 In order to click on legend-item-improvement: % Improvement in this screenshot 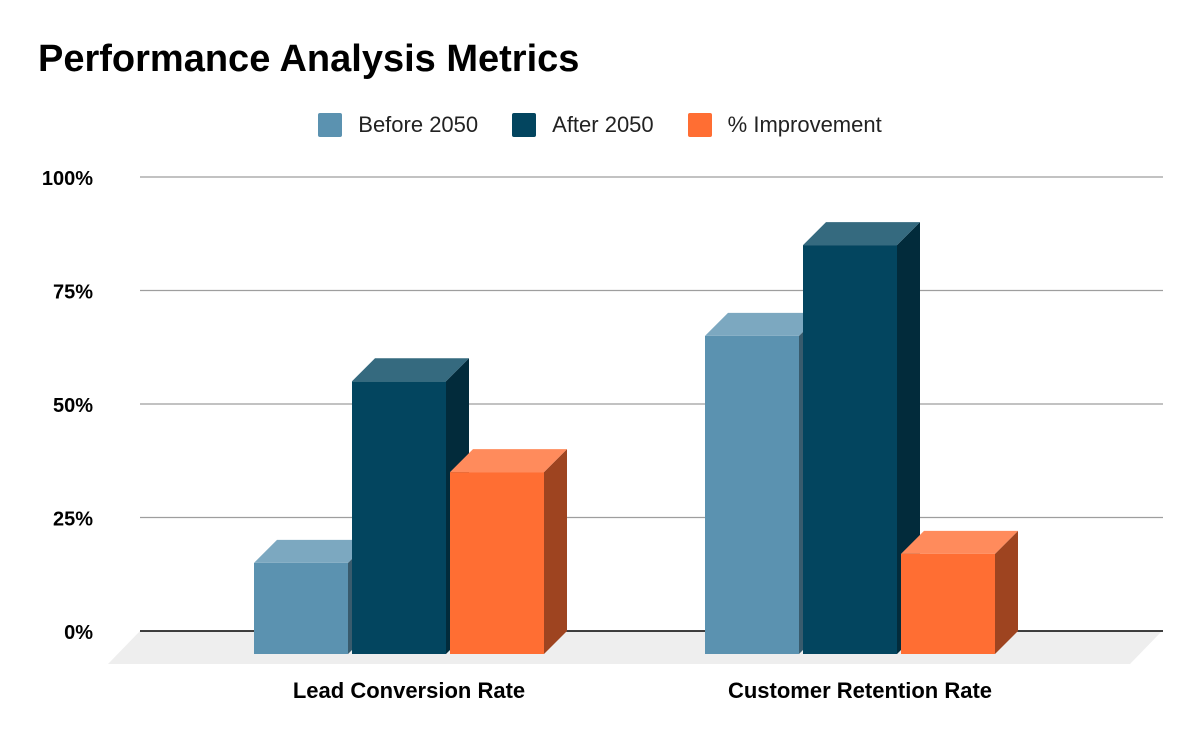, I will do `click(784, 125)`.